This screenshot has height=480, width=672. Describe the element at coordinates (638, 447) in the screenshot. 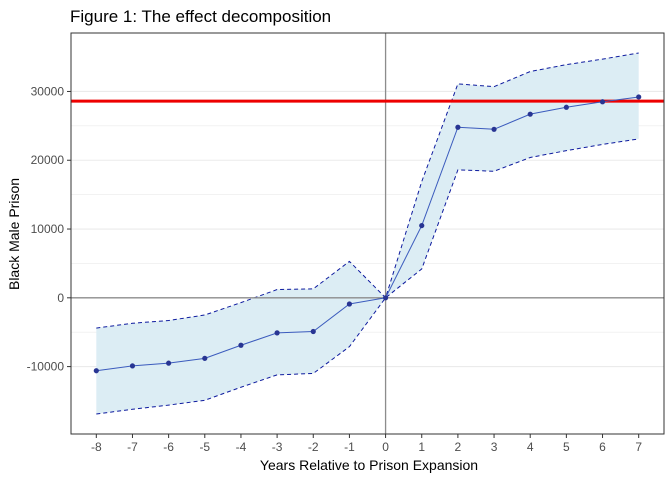

I see `x-tick-label: 7` at that location.